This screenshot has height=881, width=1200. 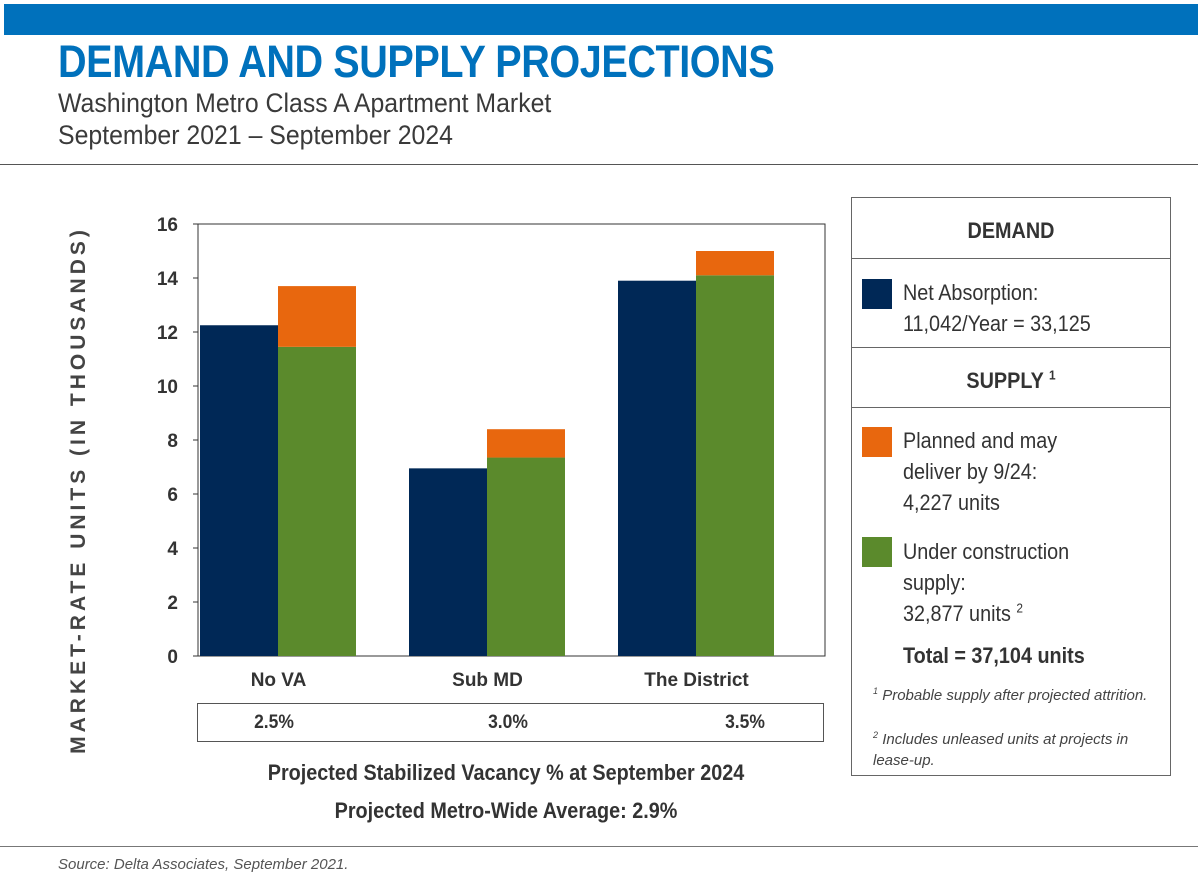 What do you see at coordinates (172, 495) in the screenshot?
I see `y-tick-label: 6` at bounding box center [172, 495].